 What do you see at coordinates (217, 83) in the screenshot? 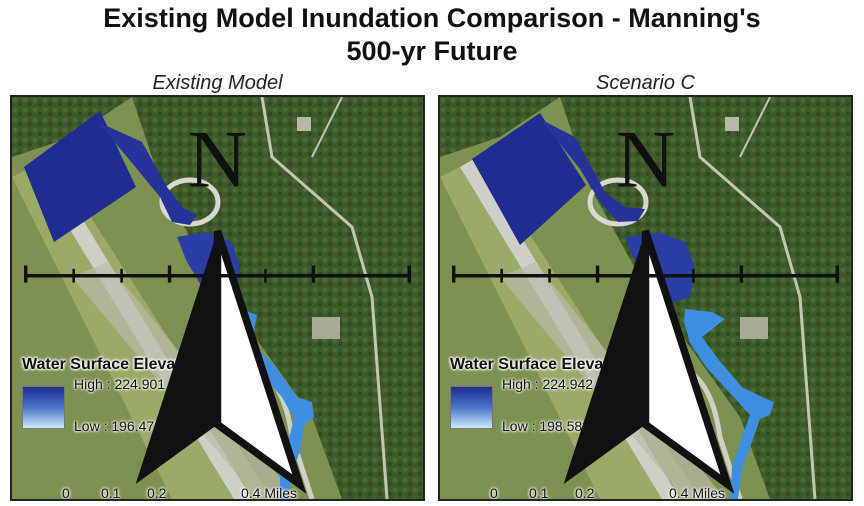
I see `panel-label-existing: Existing Model` at bounding box center [217, 83].